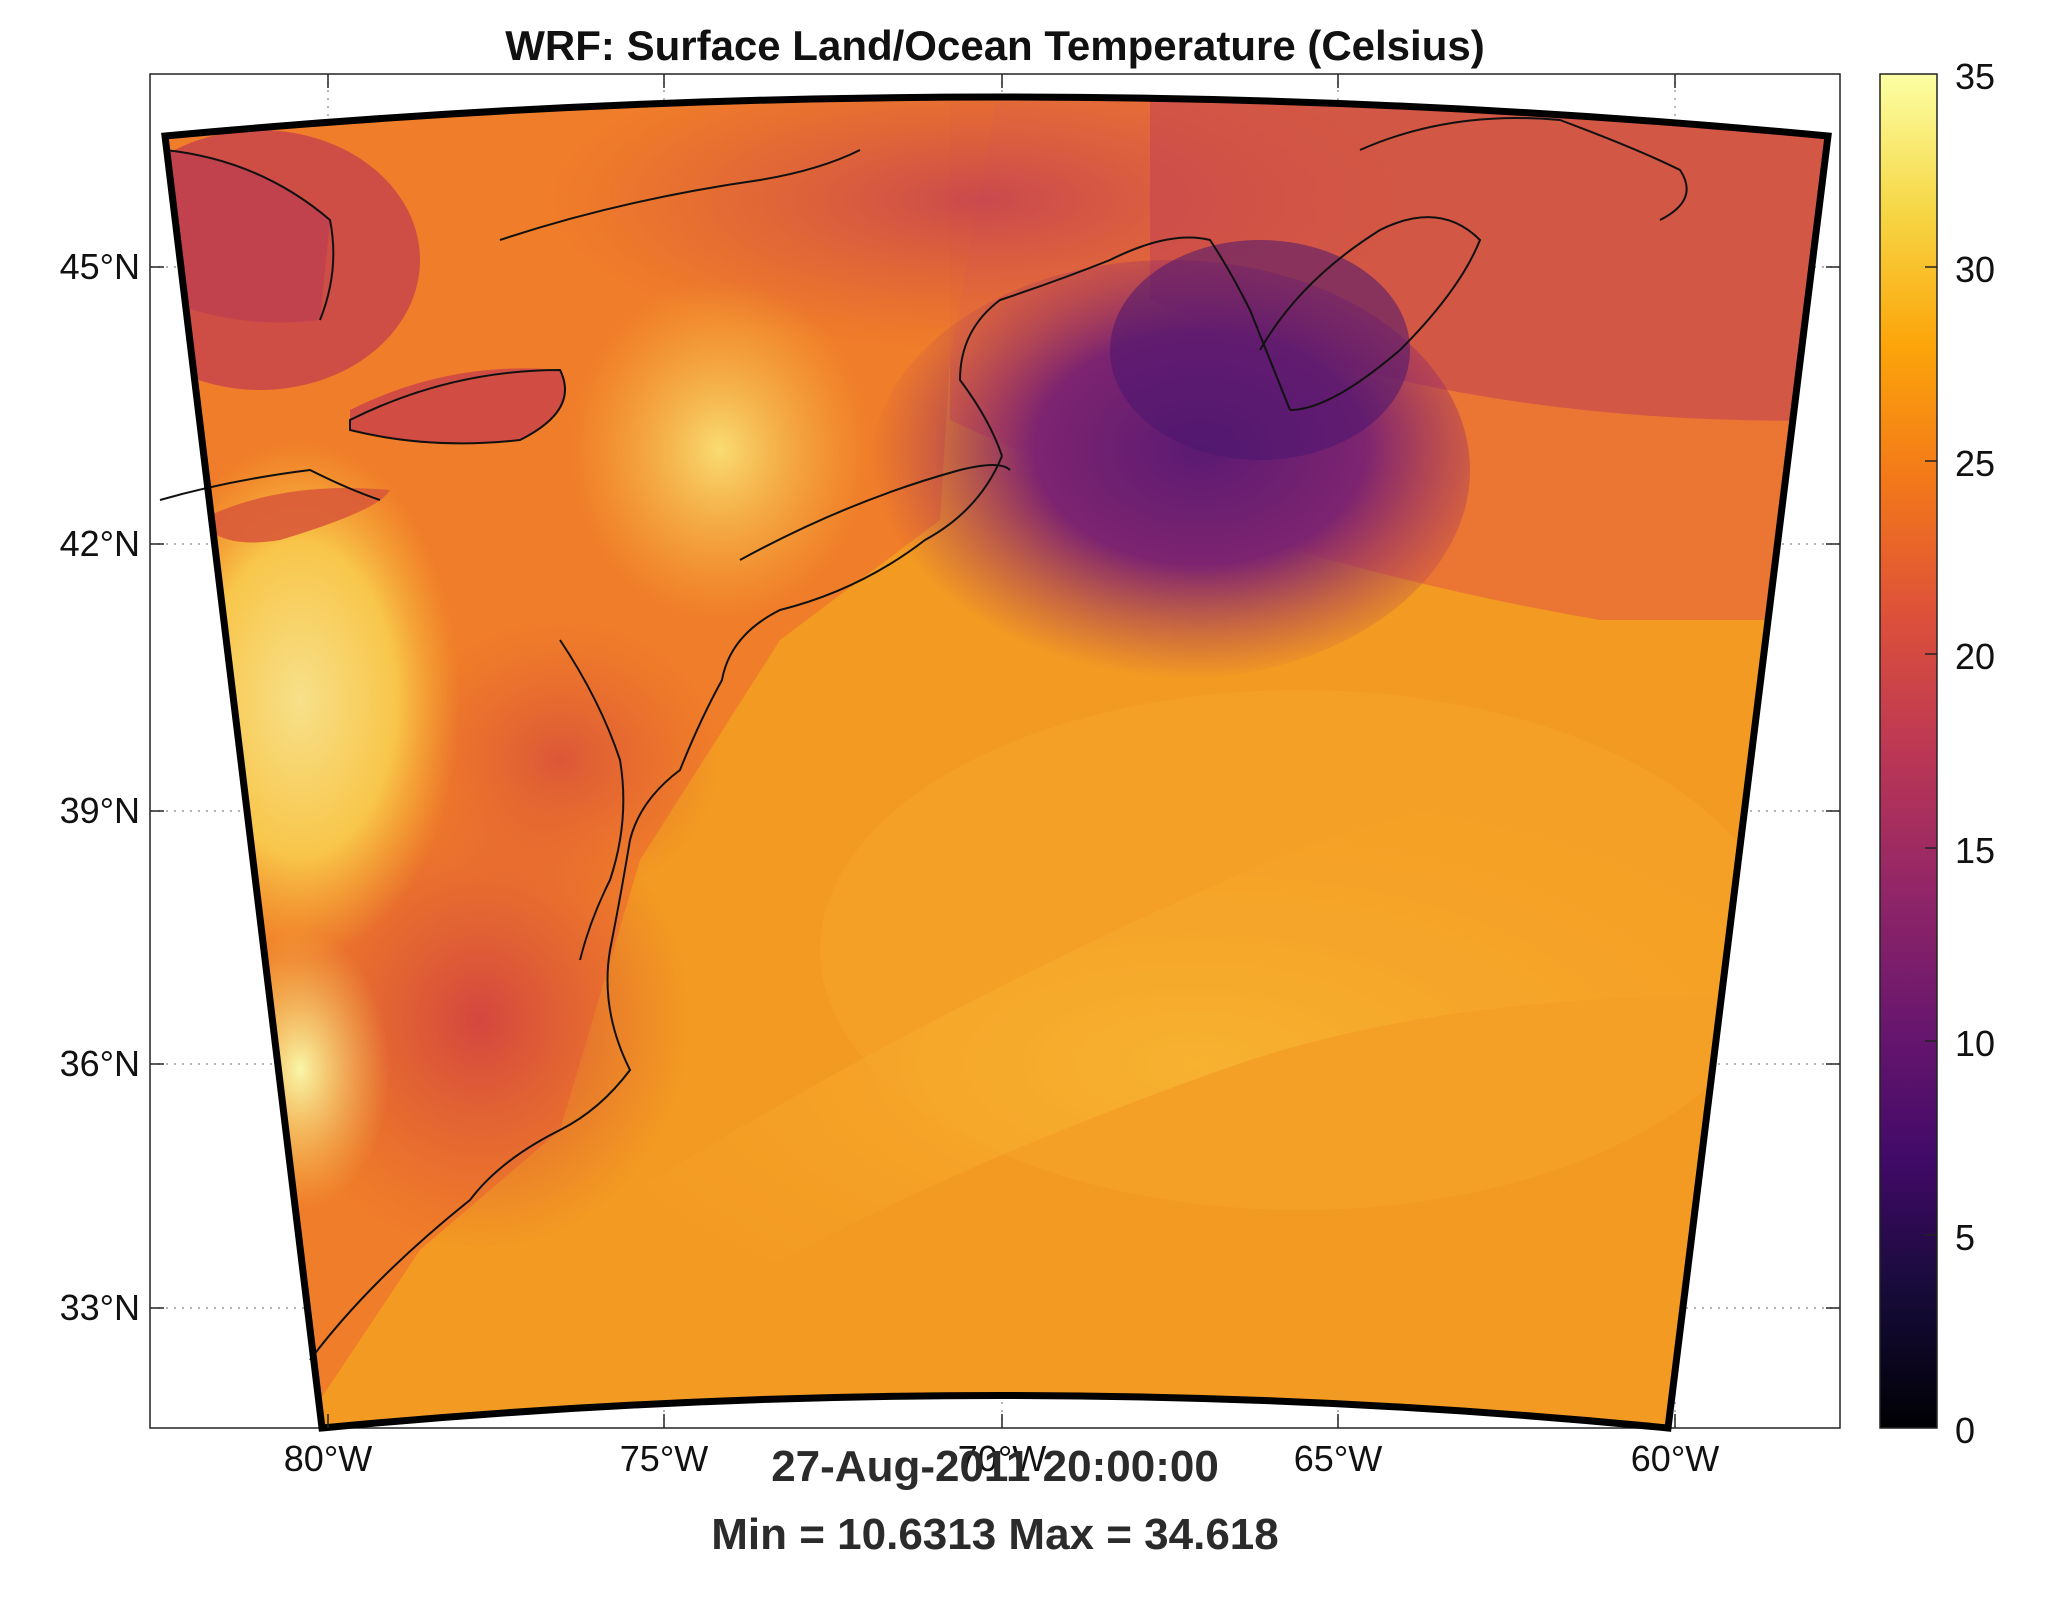 Image resolution: width=2045 pixels, height=1605 pixels. I want to click on lat-tick-label: 45°N, so click(99, 266).